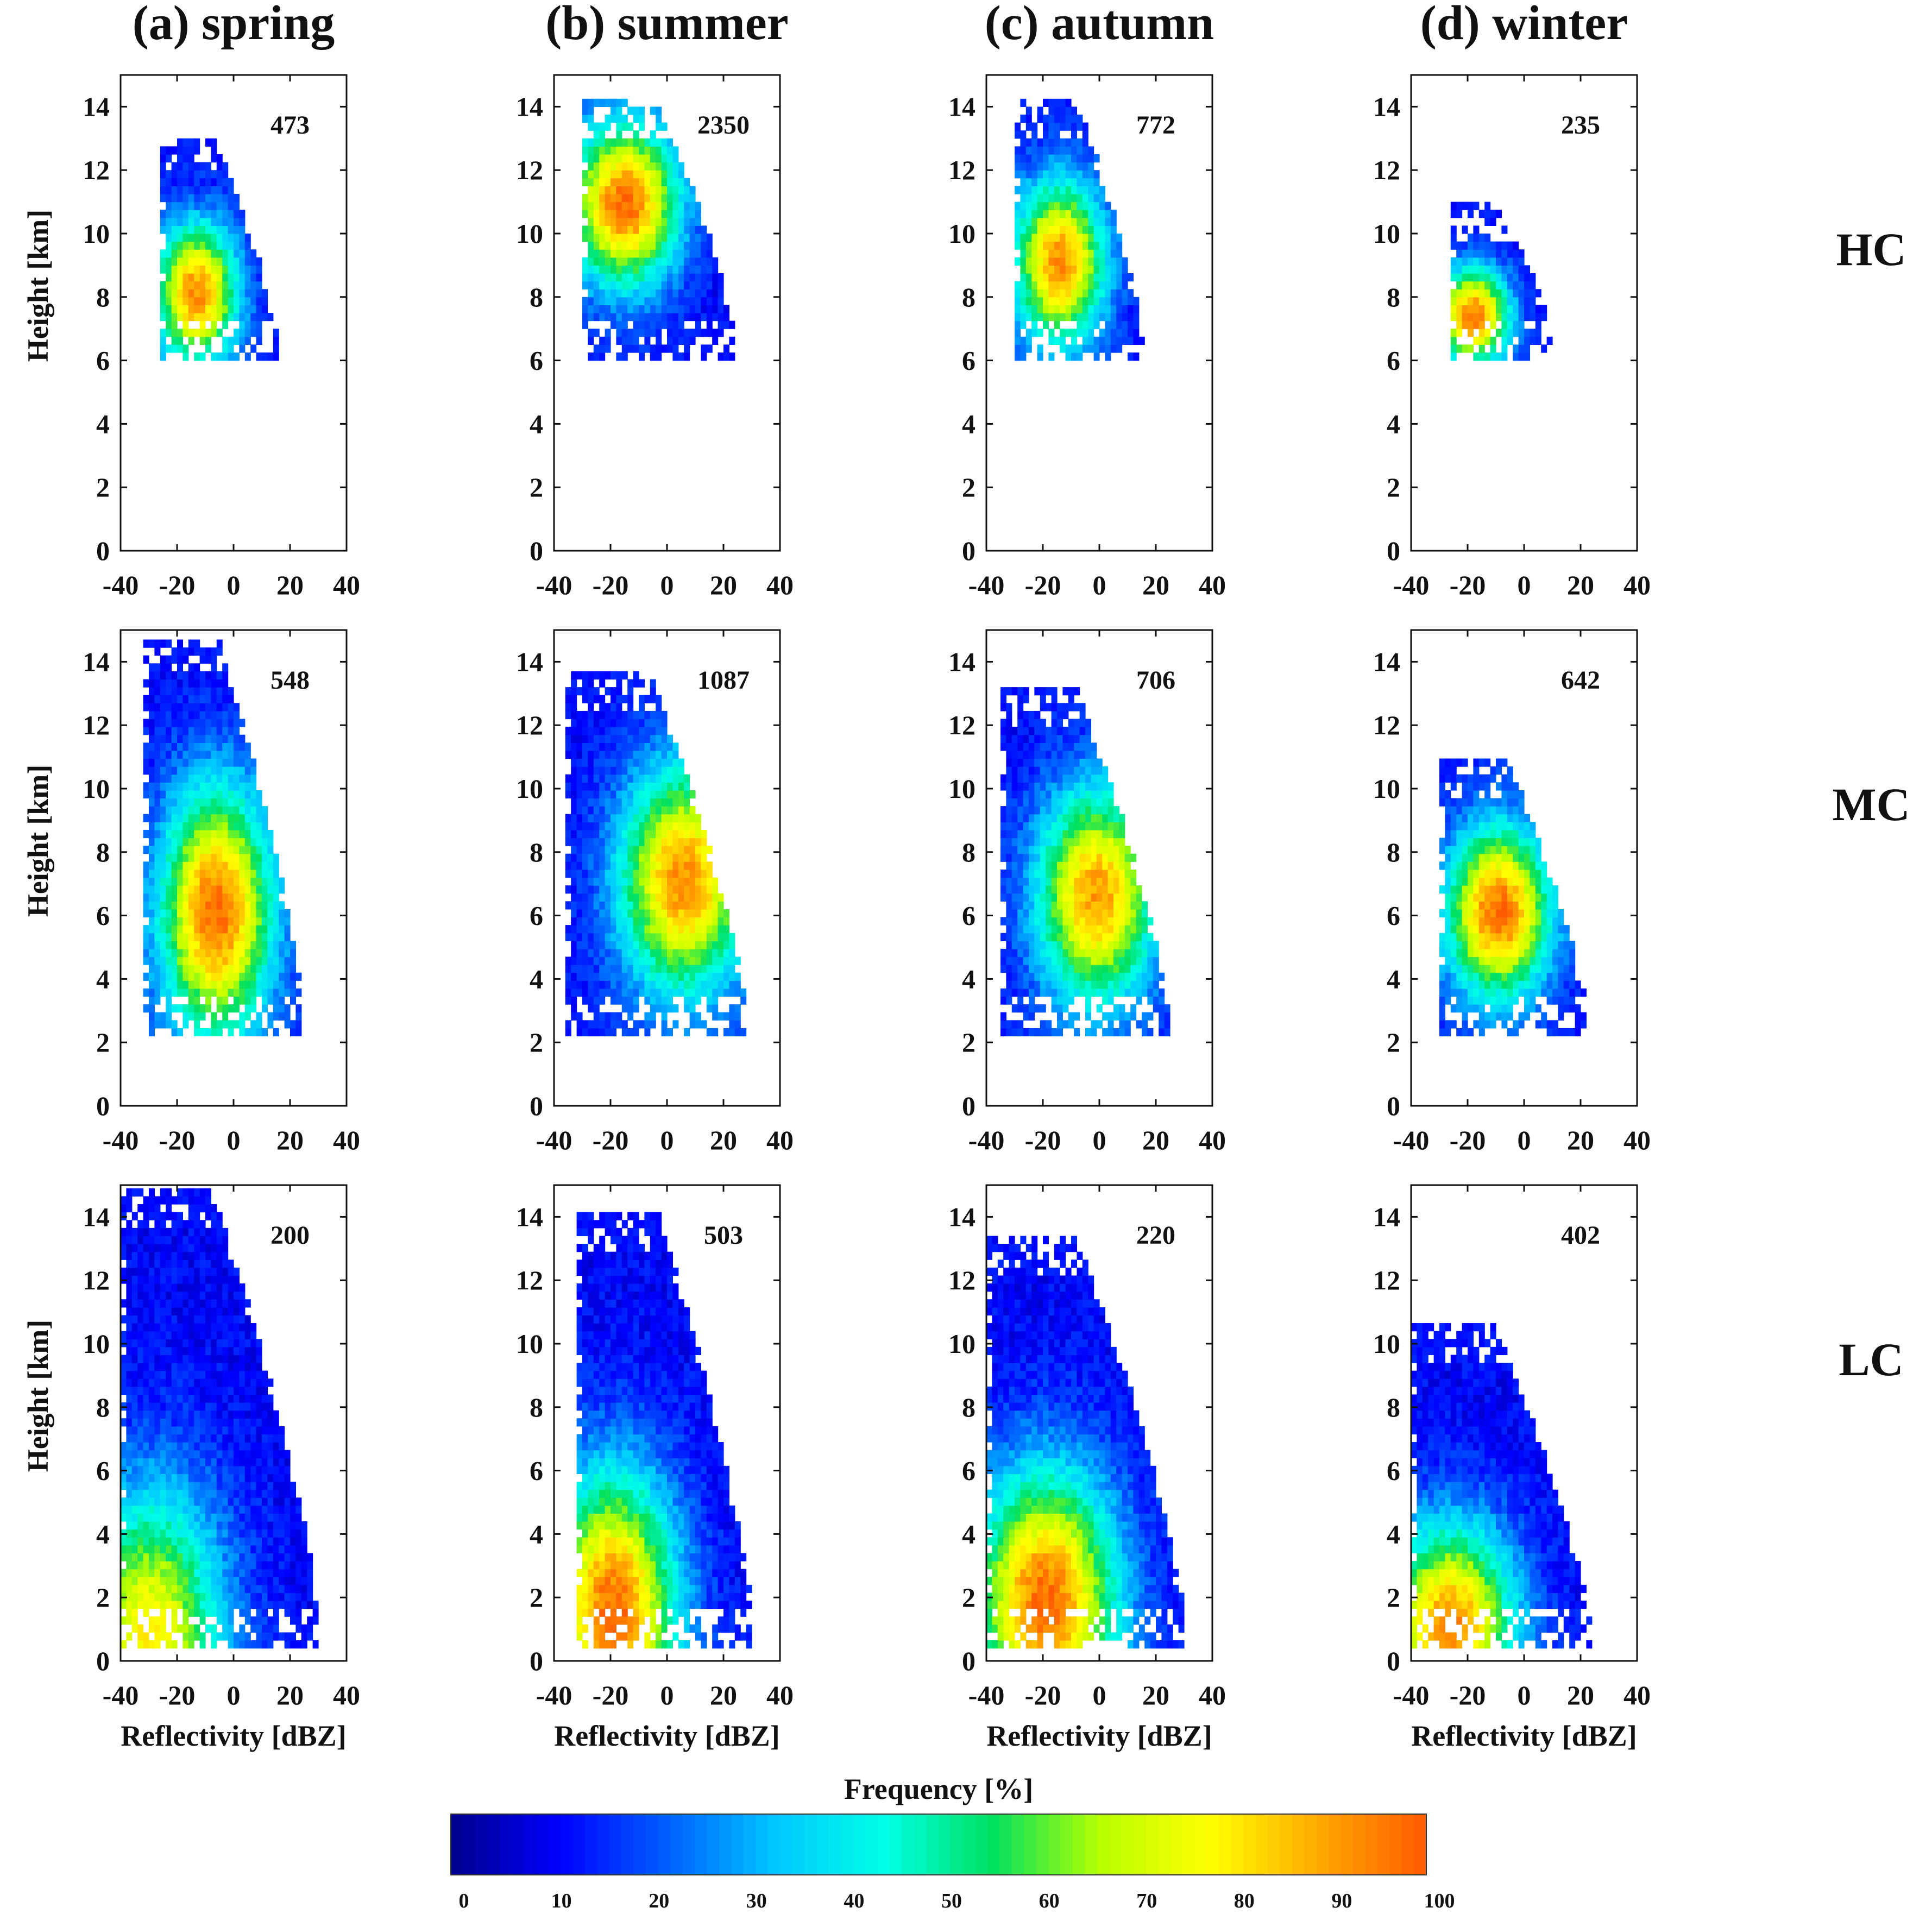 The width and height of the screenshot is (1932, 1914). What do you see at coordinates (1871, 804) in the screenshot?
I see `row-label: MC` at bounding box center [1871, 804].